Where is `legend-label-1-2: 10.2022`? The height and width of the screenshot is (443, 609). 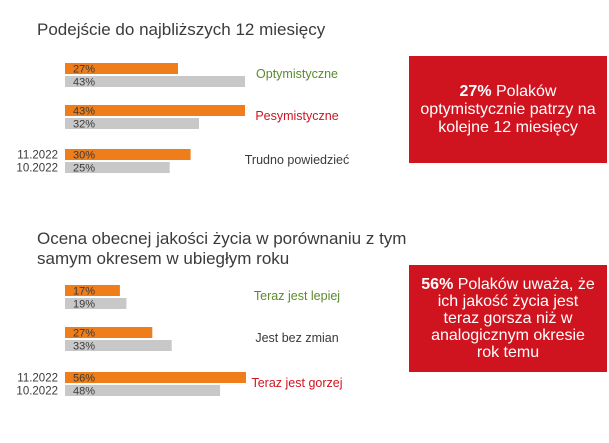 legend-label-1-2: 10.2022 is located at coordinates (37, 169).